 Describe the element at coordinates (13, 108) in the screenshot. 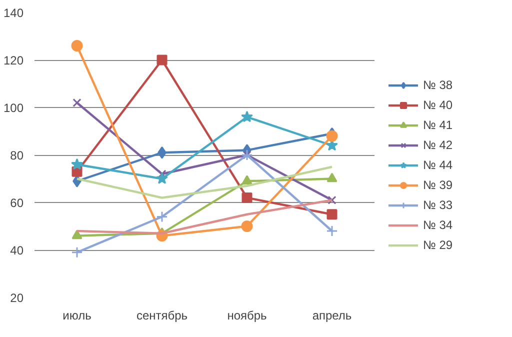

I see `y-tick-label: 100` at that location.